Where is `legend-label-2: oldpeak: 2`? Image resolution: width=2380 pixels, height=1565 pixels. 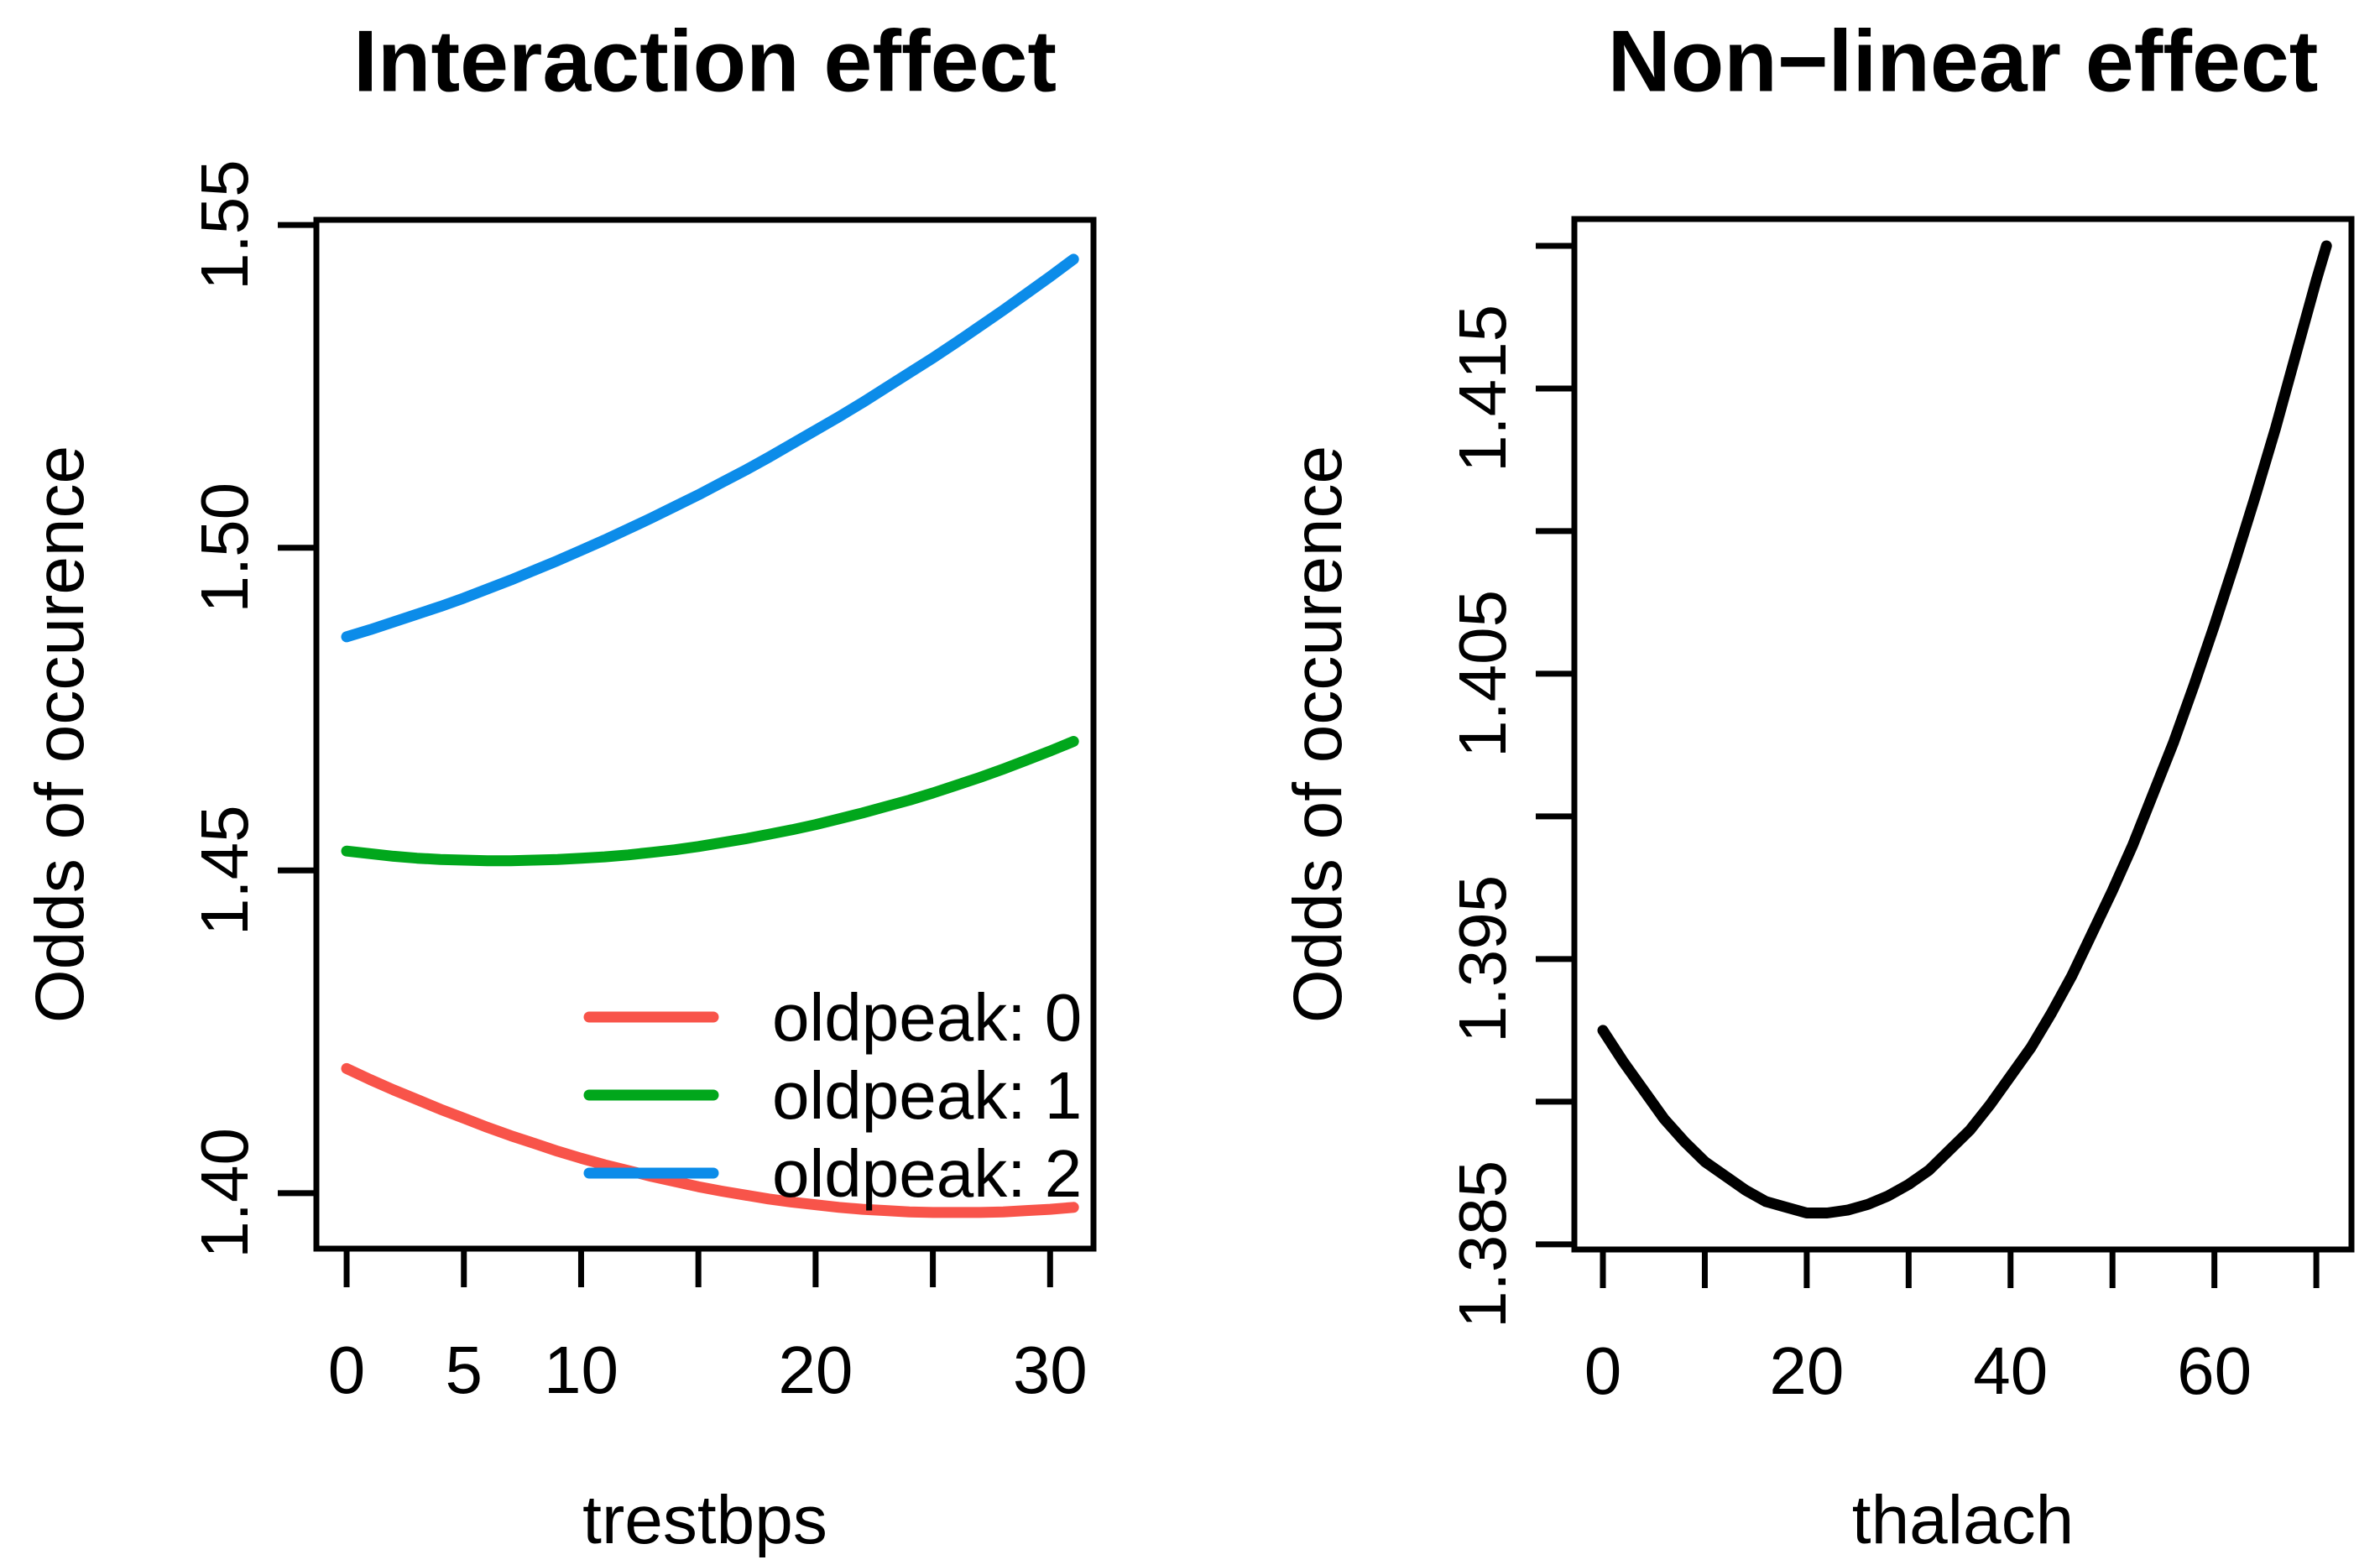 legend-label-2: oldpeak: 2 is located at coordinates (927, 1174).